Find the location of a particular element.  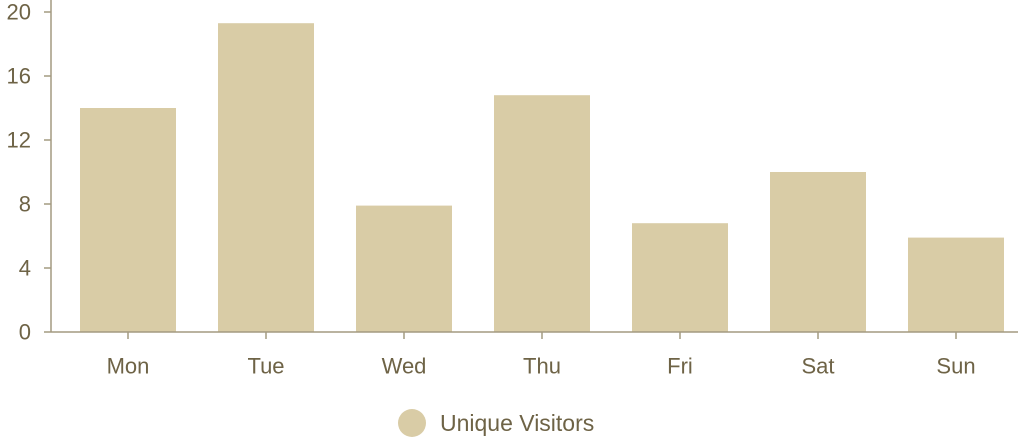

y-tick-label: 0 is located at coordinates (25, 332).